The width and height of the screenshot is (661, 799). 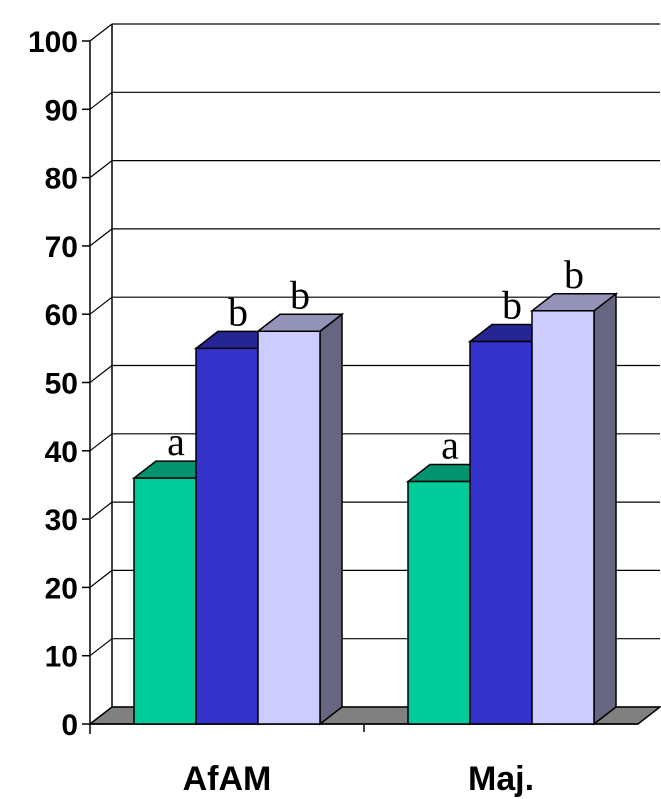 I want to click on y-tick-label: 90, so click(x=61, y=110).